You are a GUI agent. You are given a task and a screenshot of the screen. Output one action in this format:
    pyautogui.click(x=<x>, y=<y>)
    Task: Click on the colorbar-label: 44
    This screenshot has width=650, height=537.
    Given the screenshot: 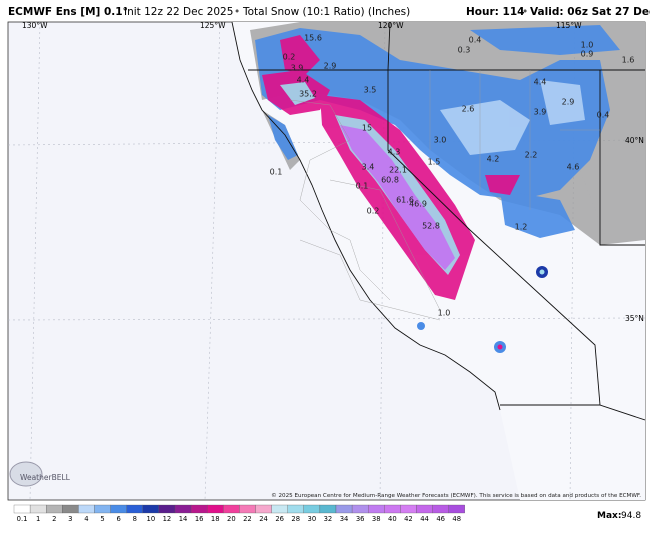 What is the action you would take?
    pyautogui.click(x=424, y=519)
    